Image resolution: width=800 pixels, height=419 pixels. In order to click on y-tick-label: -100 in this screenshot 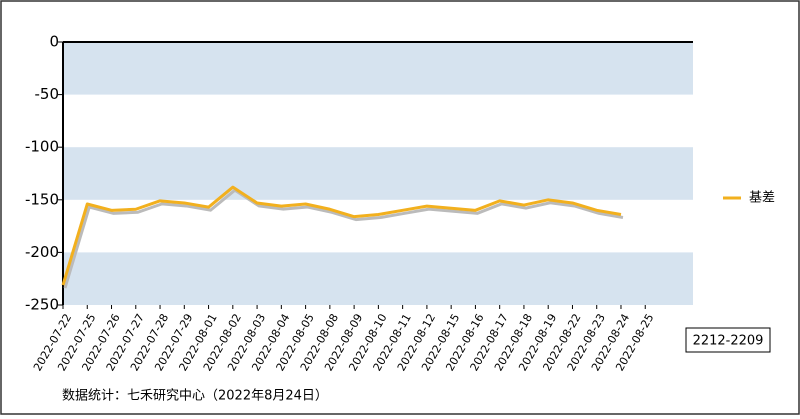, I will do `click(42, 147)`.